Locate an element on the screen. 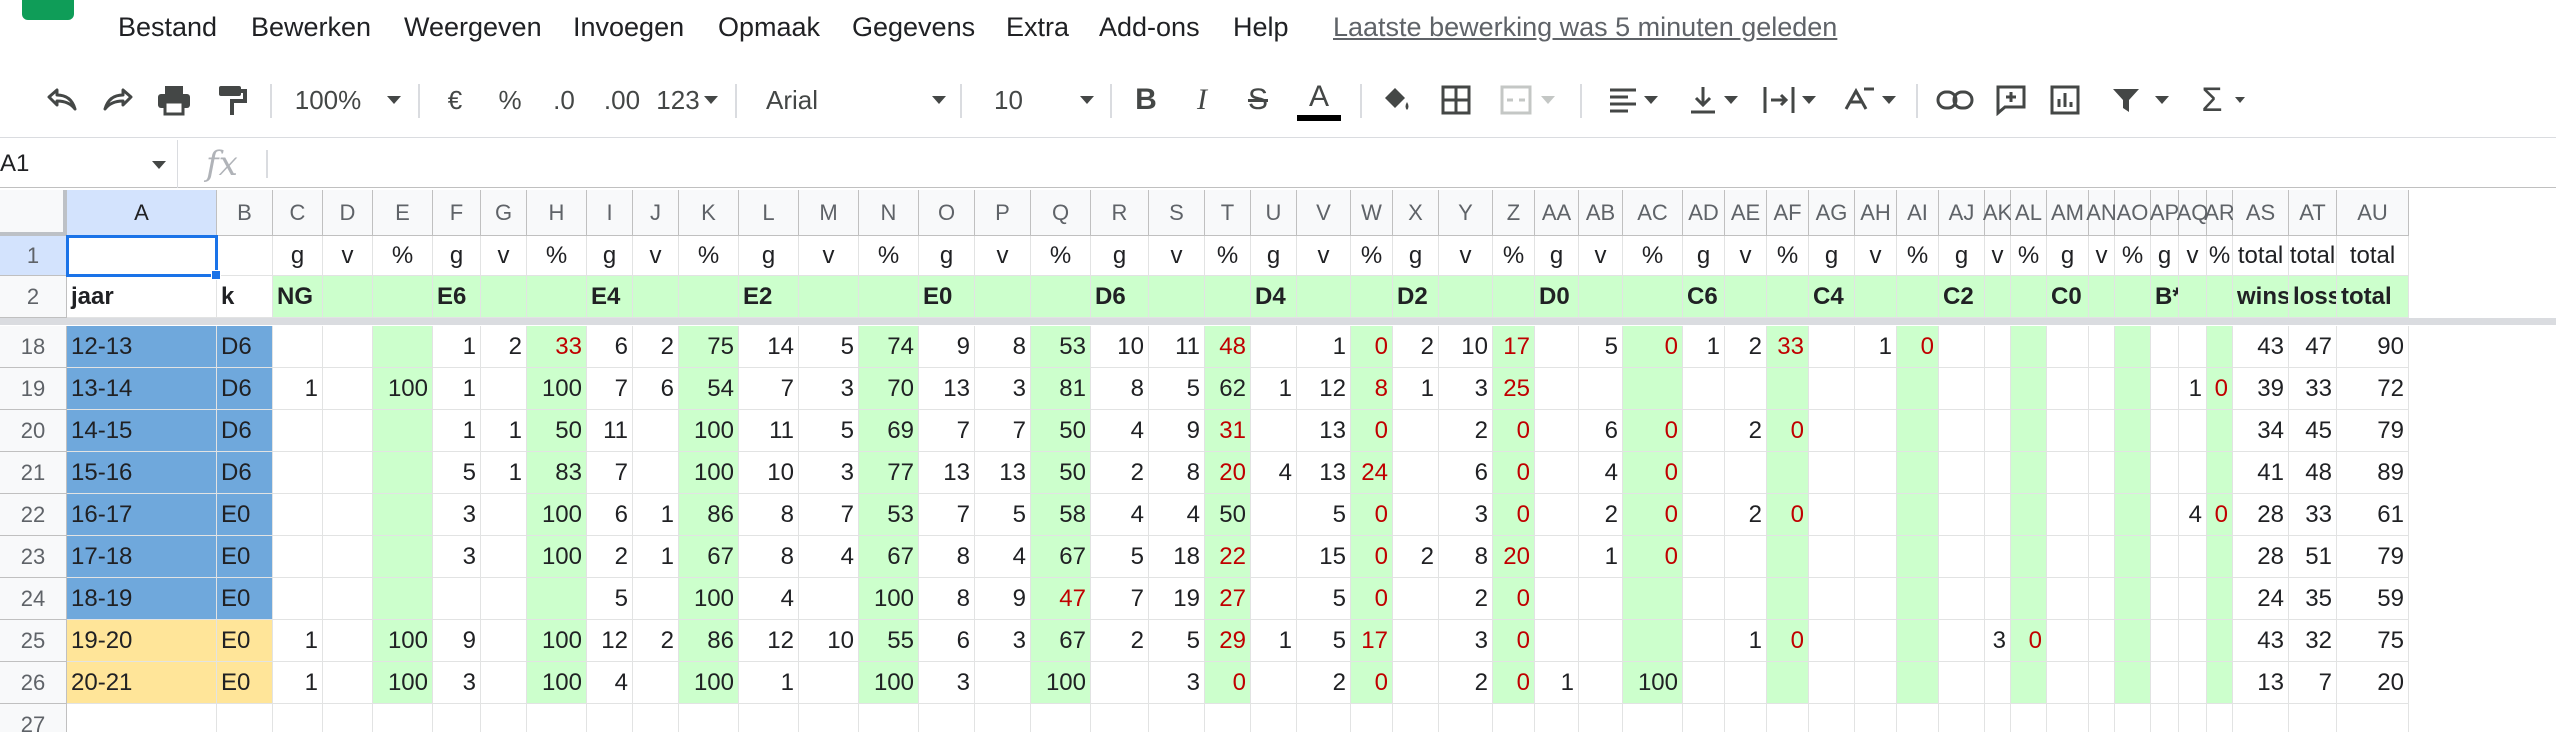 The height and width of the screenshot is (732, 2556). column-header-g: G is located at coordinates (504, 213).